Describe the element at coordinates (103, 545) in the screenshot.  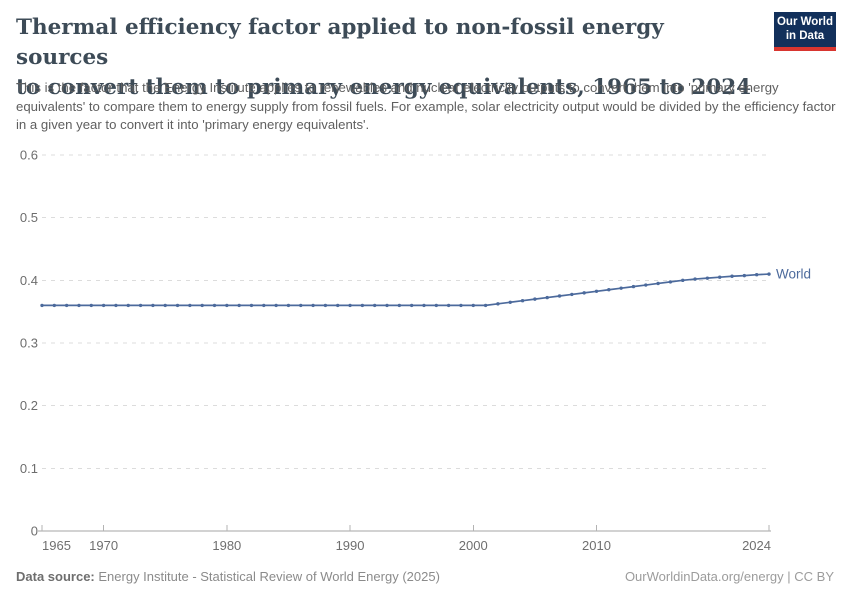
I see `x-axis-tick-label: 1970` at that location.